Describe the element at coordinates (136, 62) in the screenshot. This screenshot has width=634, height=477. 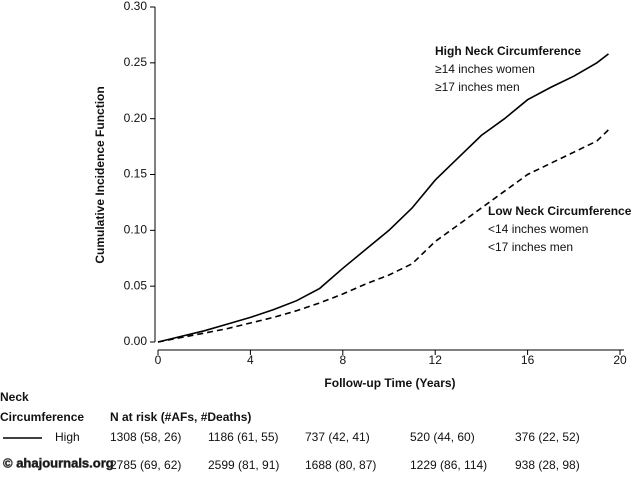
I see `y-tick-label: 0.25` at that location.